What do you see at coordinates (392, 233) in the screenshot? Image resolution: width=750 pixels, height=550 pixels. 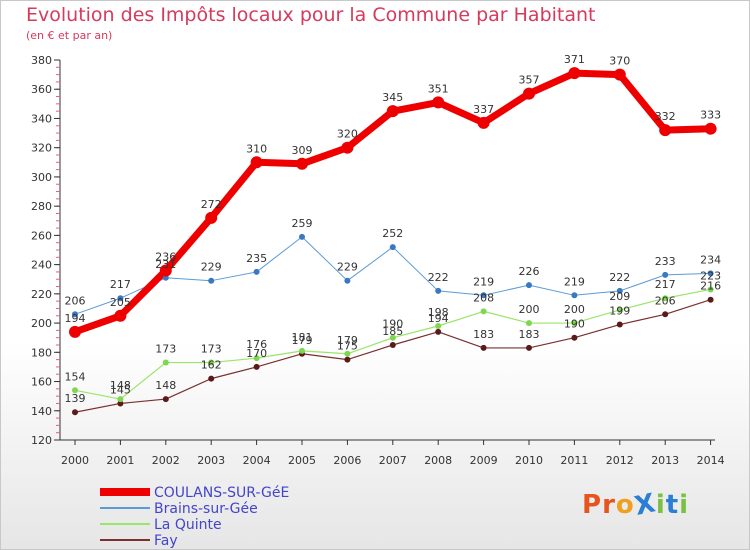 I see `data-label: 252` at bounding box center [392, 233].